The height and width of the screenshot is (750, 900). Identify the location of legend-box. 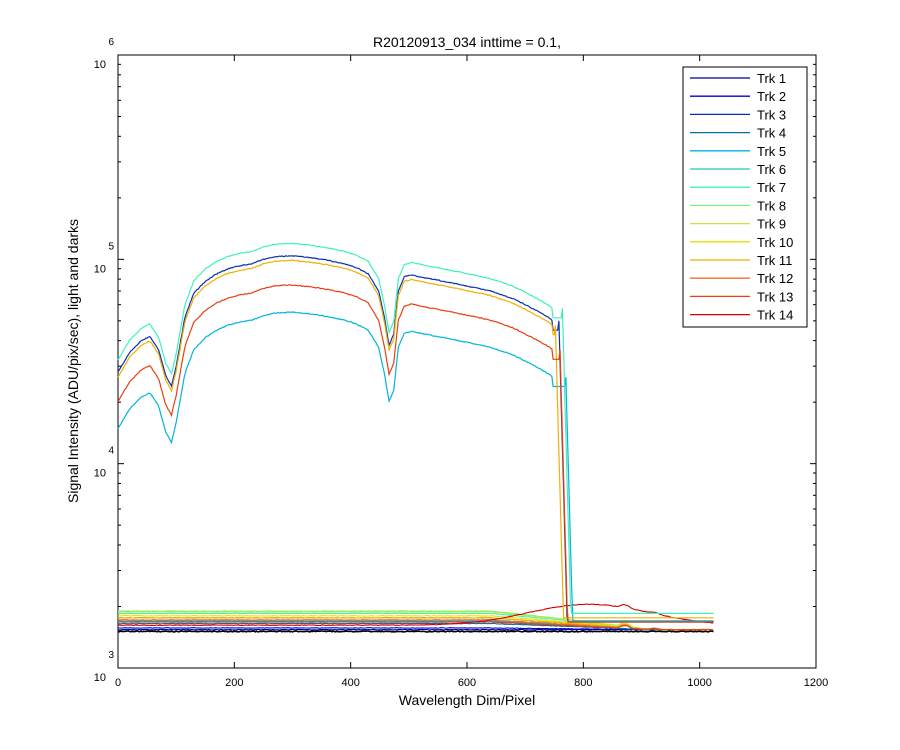
(745, 197).